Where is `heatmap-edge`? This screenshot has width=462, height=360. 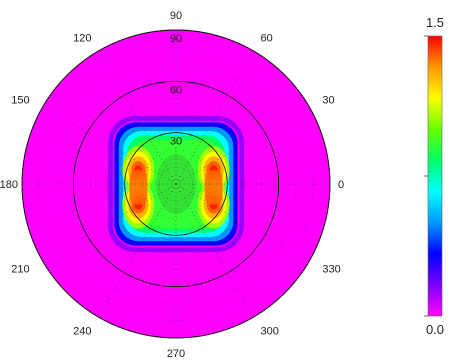 heatmap-edge is located at coordinates (176, 184).